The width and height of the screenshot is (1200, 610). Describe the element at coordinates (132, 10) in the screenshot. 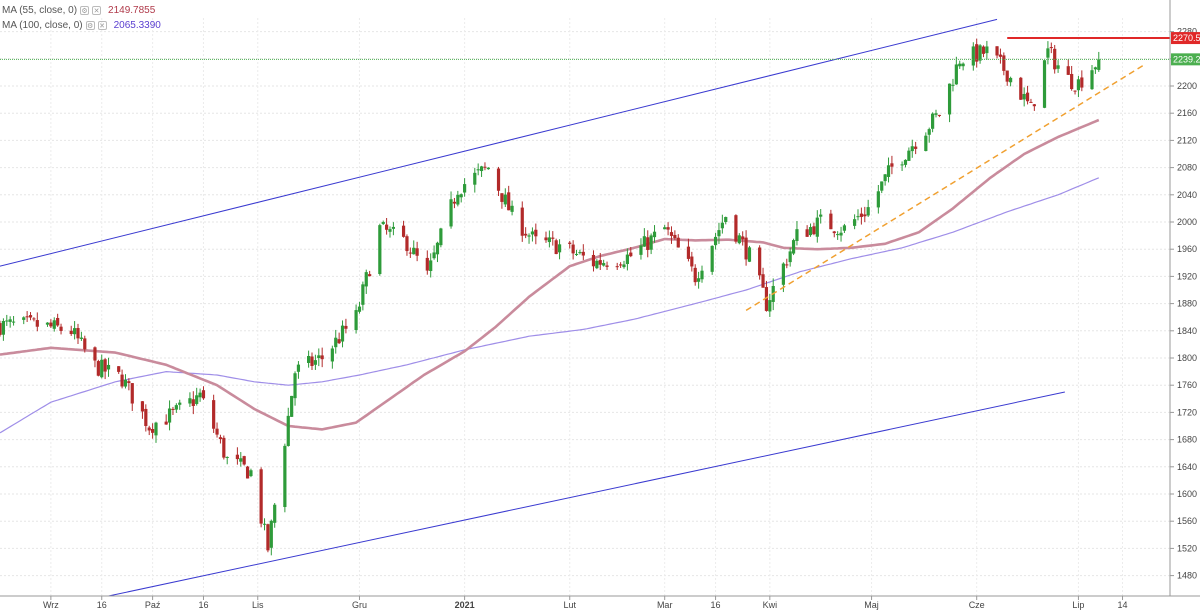

I see `legend-ma55-value: 2149.7855` at that location.